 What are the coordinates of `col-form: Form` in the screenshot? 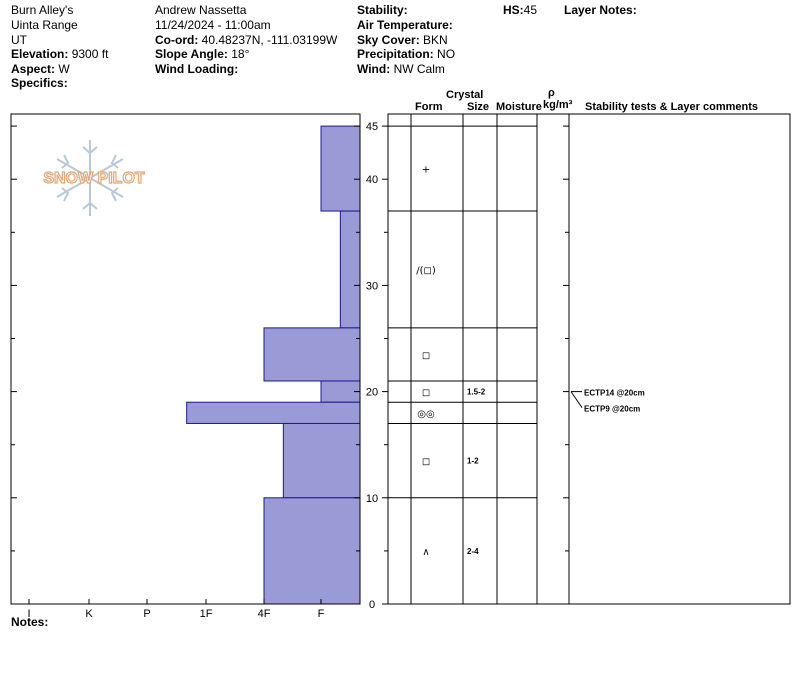 It's located at (429, 107).